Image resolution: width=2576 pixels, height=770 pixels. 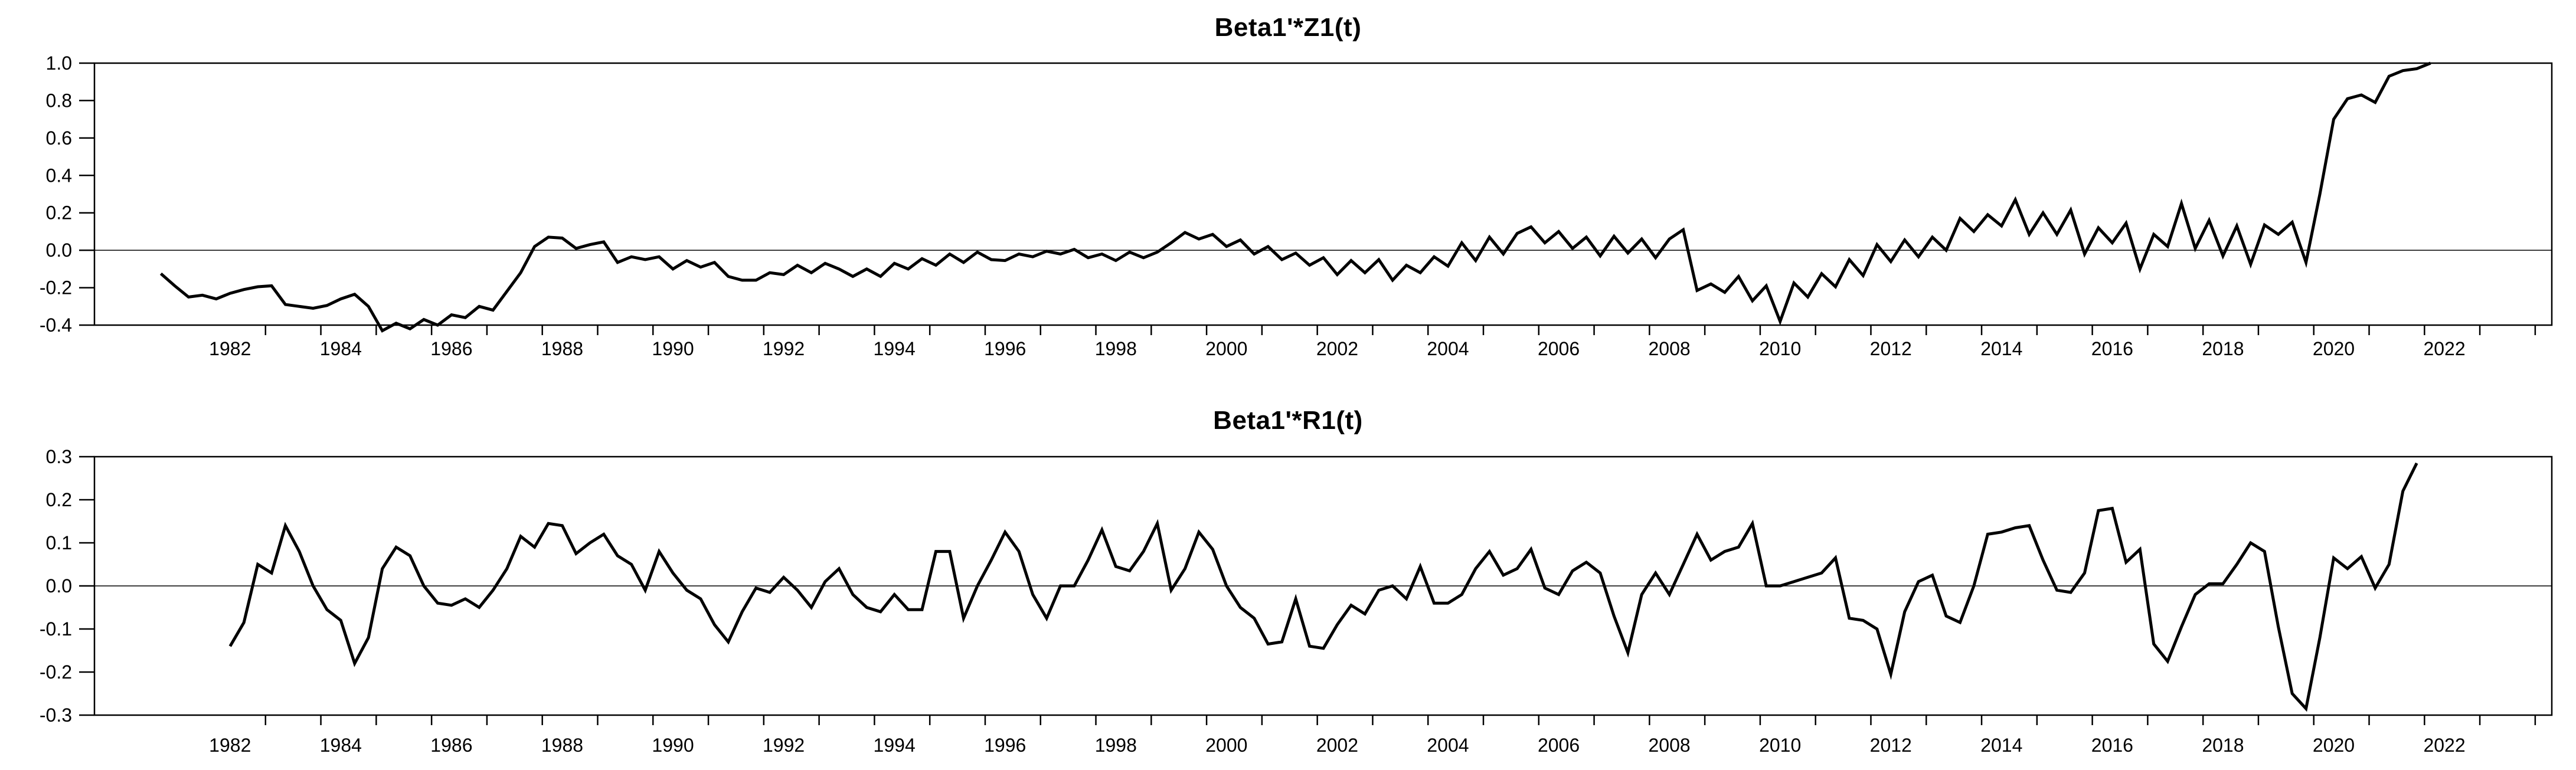 I want to click on r1-x-tick-label: 2012, so click(x=1891, y=745).